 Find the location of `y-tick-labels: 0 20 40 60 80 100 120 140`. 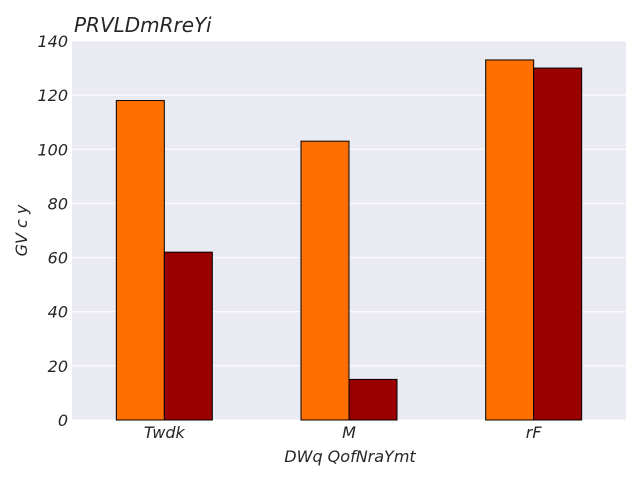

y-tick-labels: 0 20 40 60 80 100 120 140 is located at coordinates (52, 231).